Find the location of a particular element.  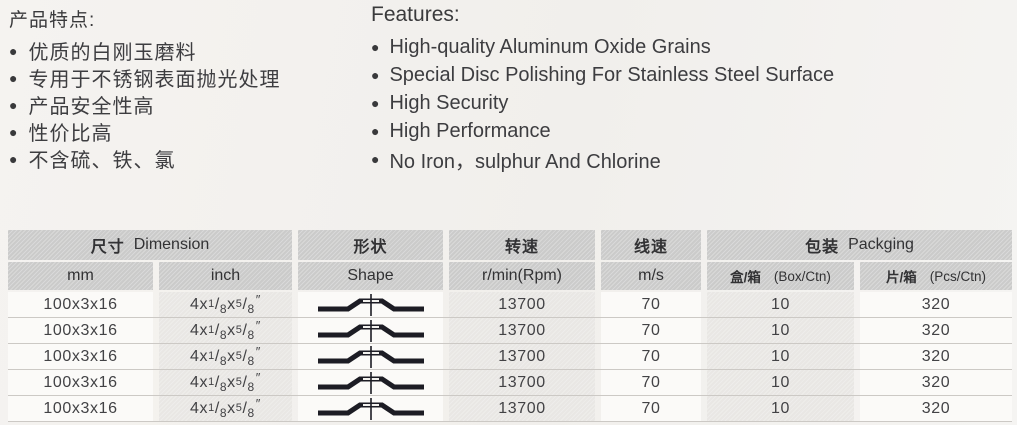

feature-text: No Iron，sulphur And Chlorine is located at coordinates (525, 161).